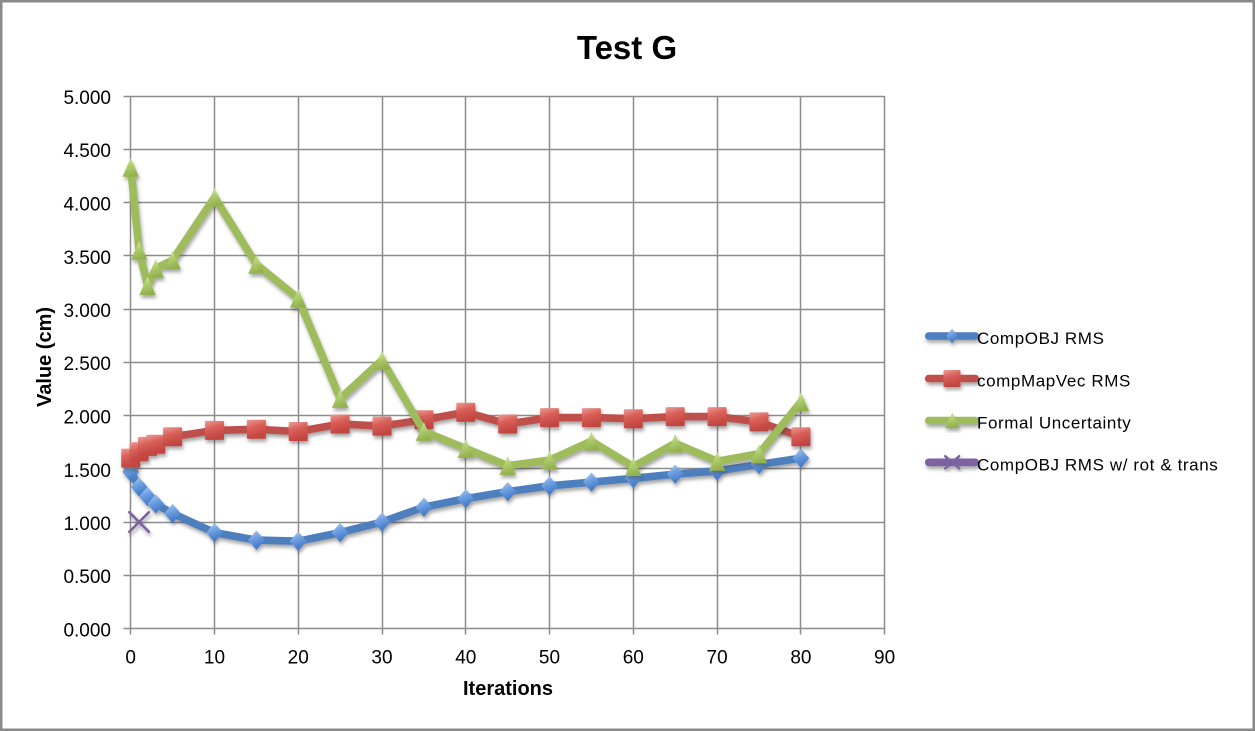 Image resolution: width=1255 pixels, height=731 pixels. What do you see at coordinates (627, 47) in the screenshot?
I see `svg-text: Test G` at bounding box center [627, 47].